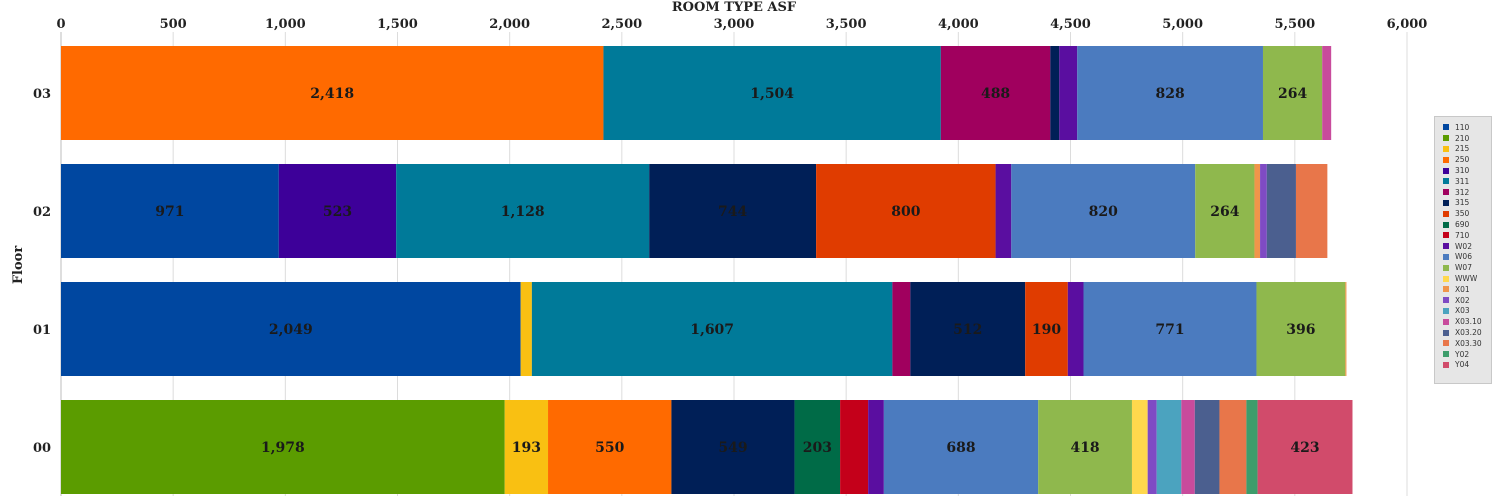 Image resolution: width=1500 pixels, height=500 pixels. I want to click on data-label: 771, so click(1169, 330).